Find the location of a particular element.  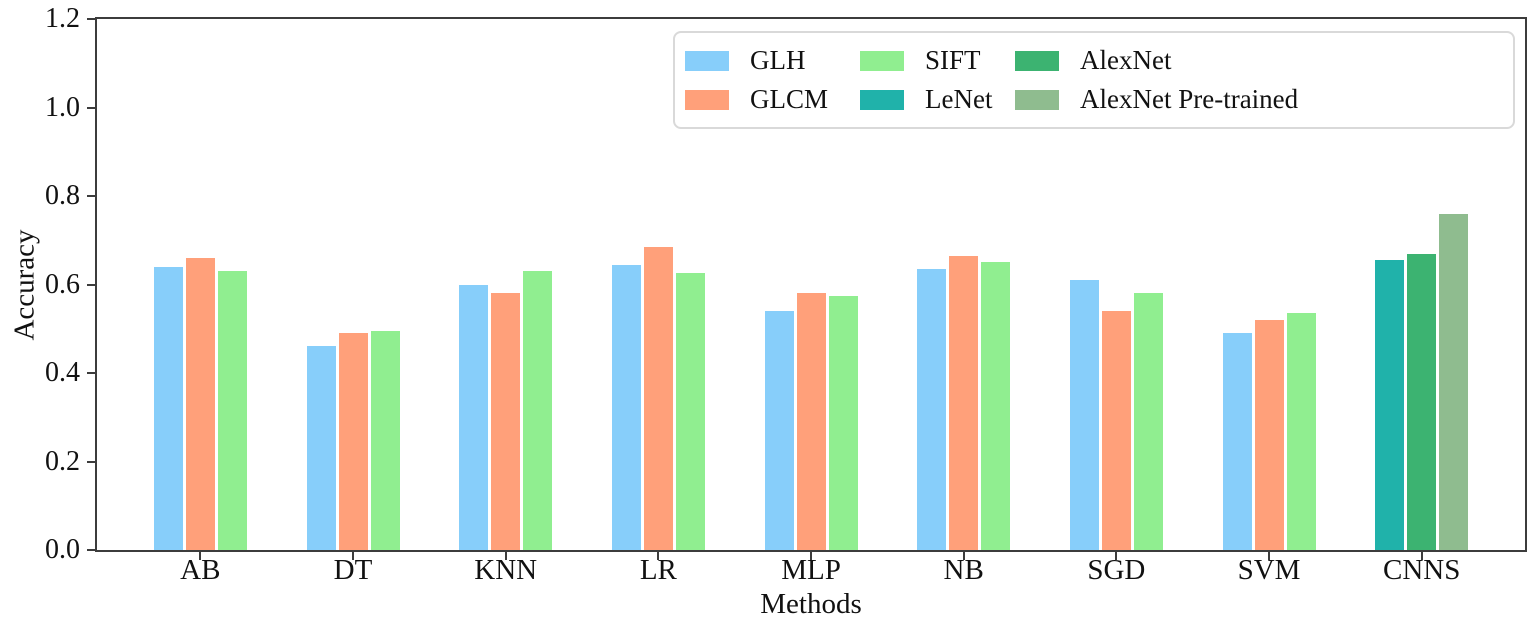

legend-item-glh: GLH is located at coordinates (772, 60).